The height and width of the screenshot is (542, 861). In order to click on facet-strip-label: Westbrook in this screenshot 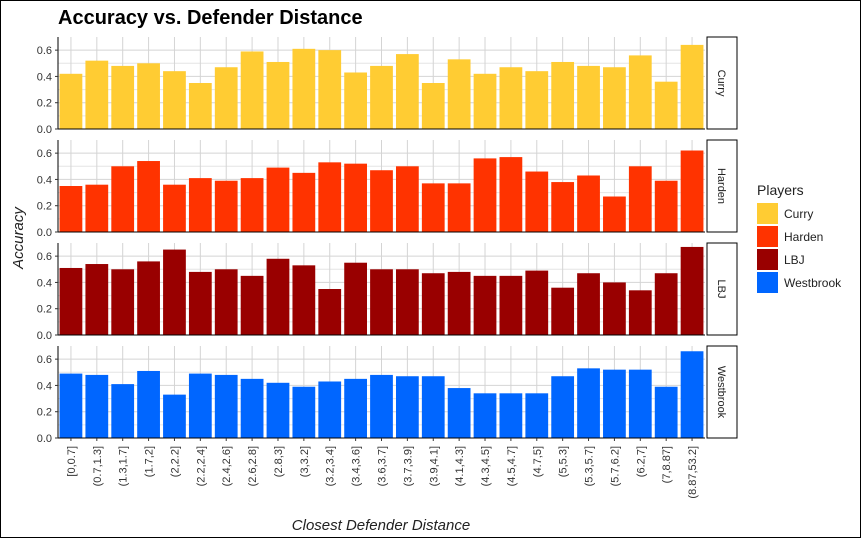, I will do `click(721, 392)`.